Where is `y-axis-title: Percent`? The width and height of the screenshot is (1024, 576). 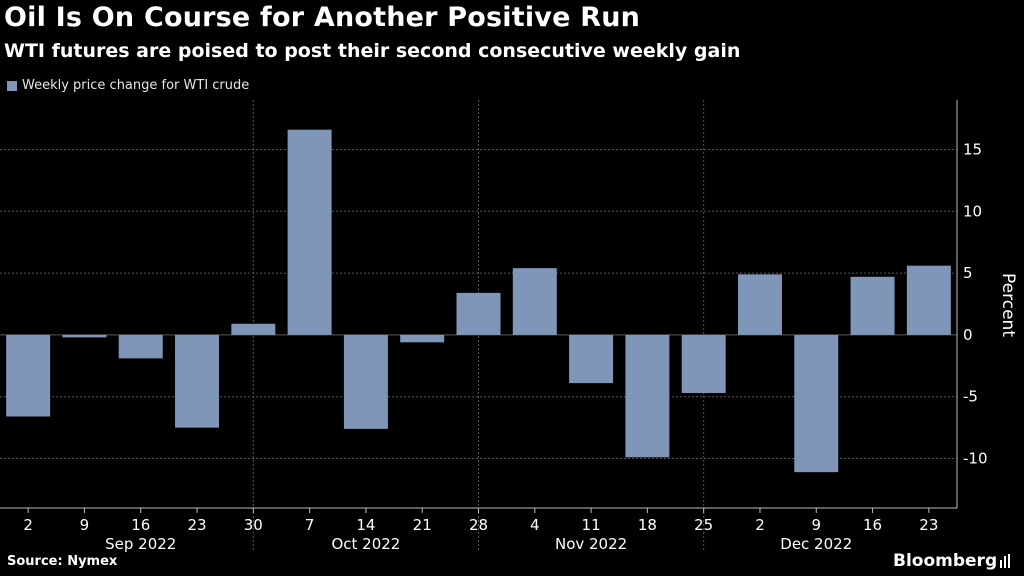
y-axis-title: Percent is located at coordinates (1008, 305).